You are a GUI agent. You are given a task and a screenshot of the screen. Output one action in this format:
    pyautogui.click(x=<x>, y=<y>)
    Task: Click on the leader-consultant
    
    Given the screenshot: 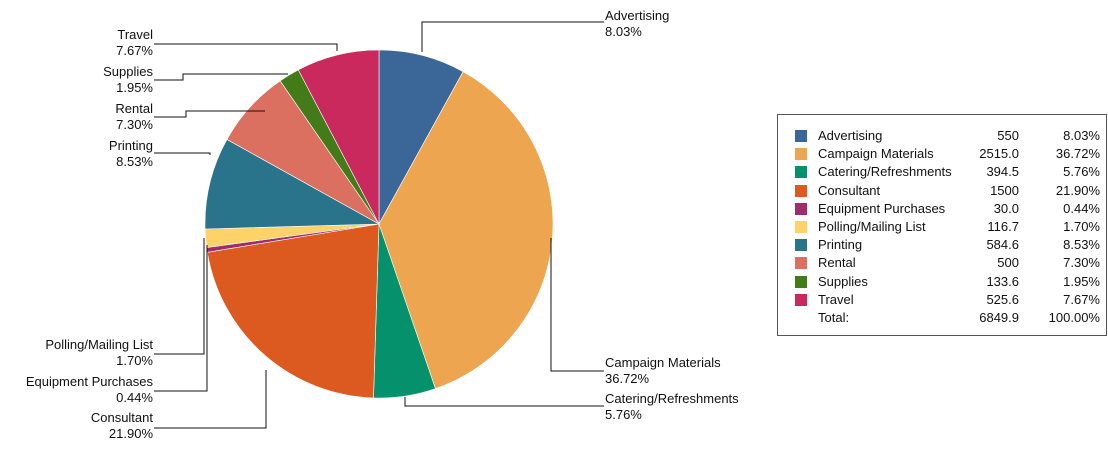 What is the action you would take?
    pyautogui.click(x=210, y=399)
    